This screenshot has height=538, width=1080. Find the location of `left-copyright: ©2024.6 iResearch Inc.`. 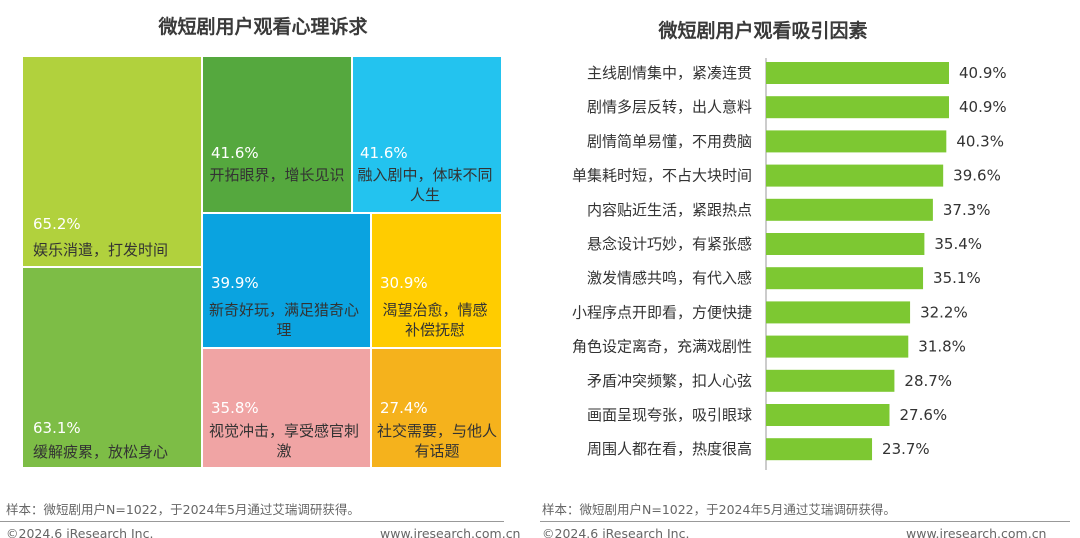

left-copyright: ©2024.6 iResearch Inc. is located at coordinates (80, 532).